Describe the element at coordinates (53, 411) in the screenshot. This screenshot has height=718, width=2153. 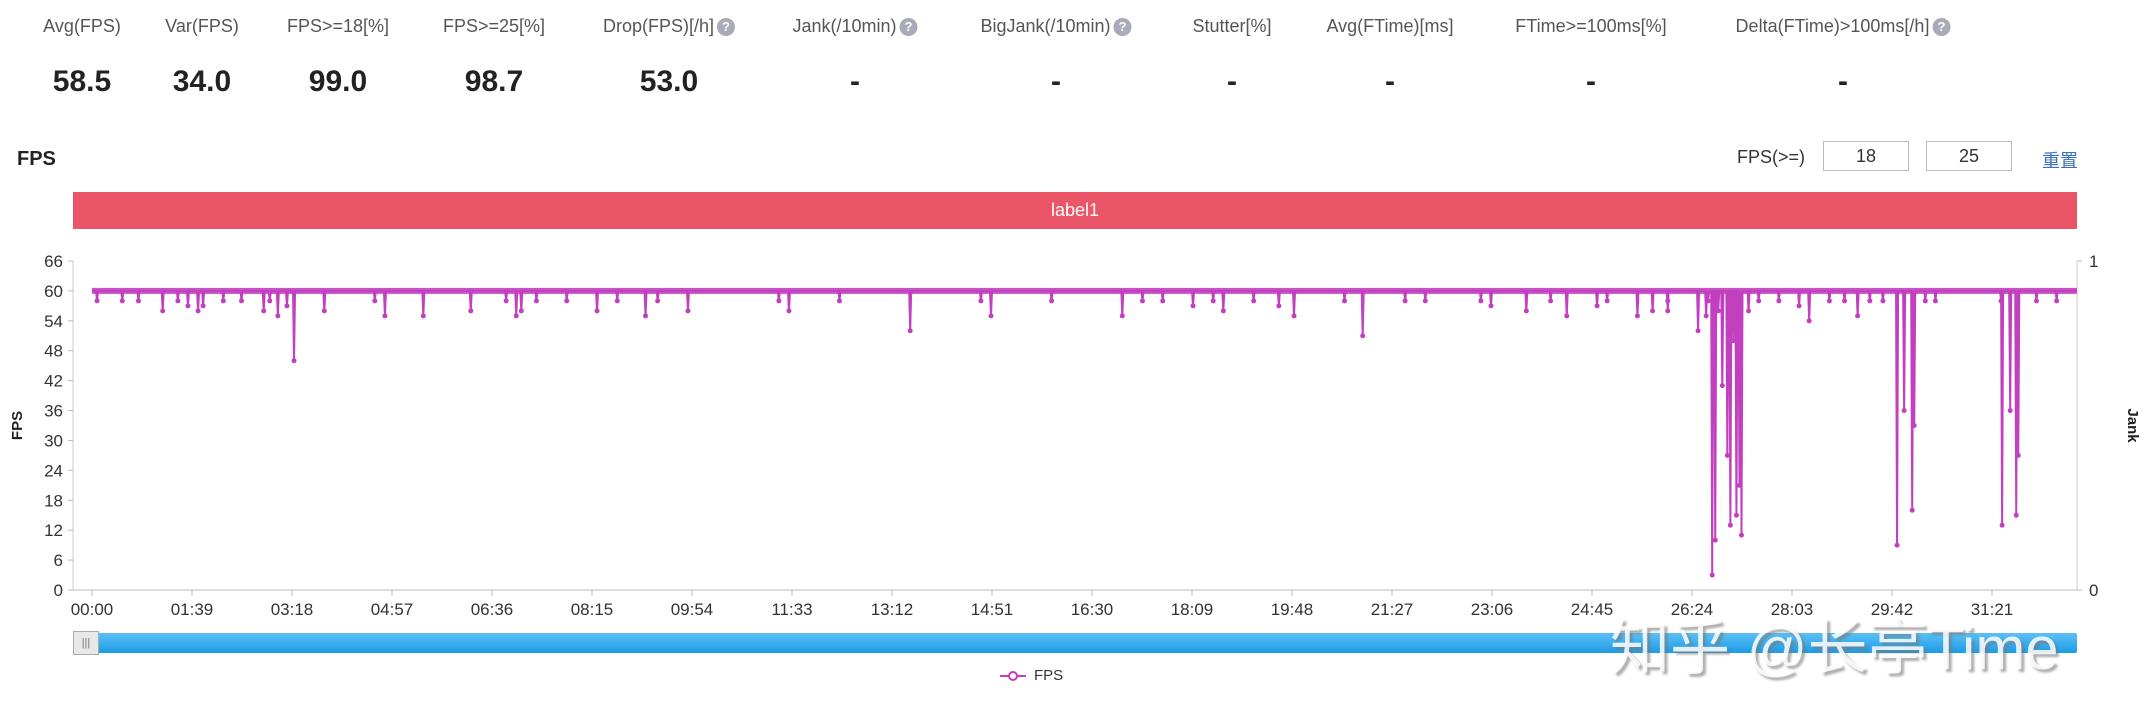
I see `y-tick-label: 36` at that location.